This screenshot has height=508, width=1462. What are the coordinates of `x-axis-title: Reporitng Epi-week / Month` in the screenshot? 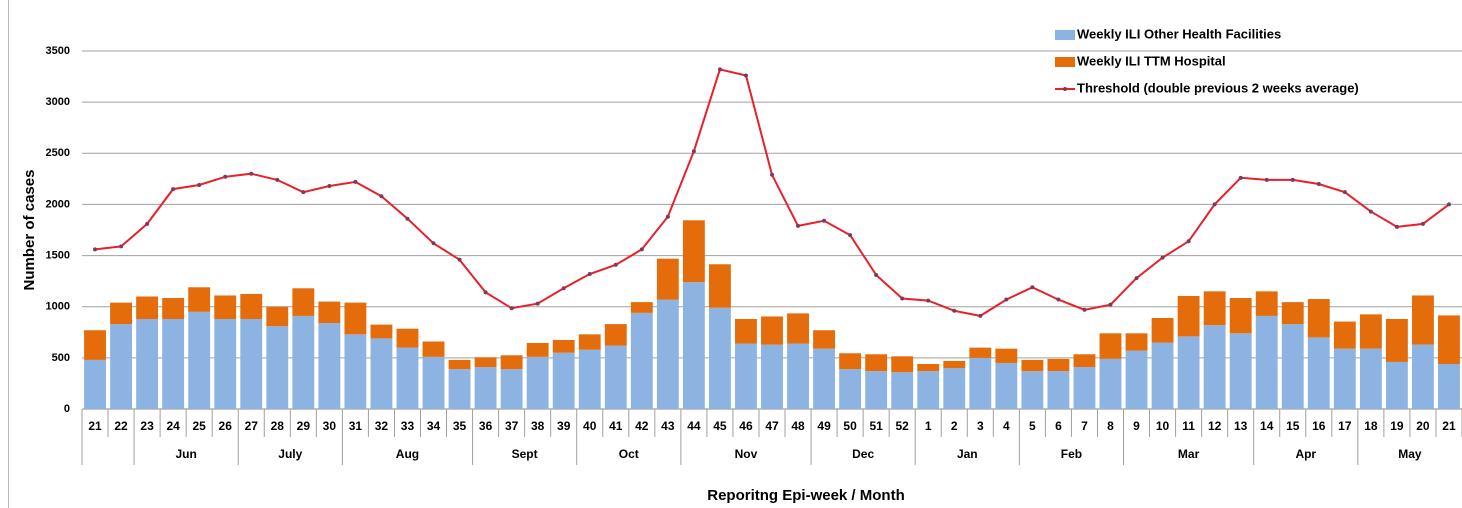 It's located at (806, 495).